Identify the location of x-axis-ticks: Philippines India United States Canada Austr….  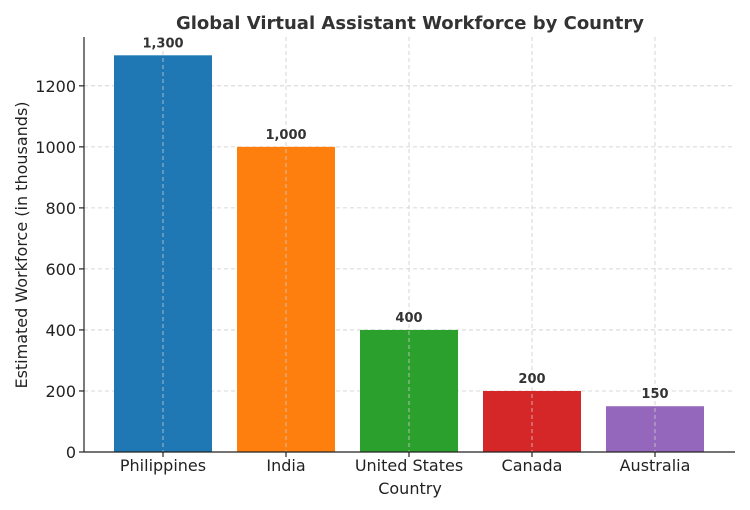
(405, 463).